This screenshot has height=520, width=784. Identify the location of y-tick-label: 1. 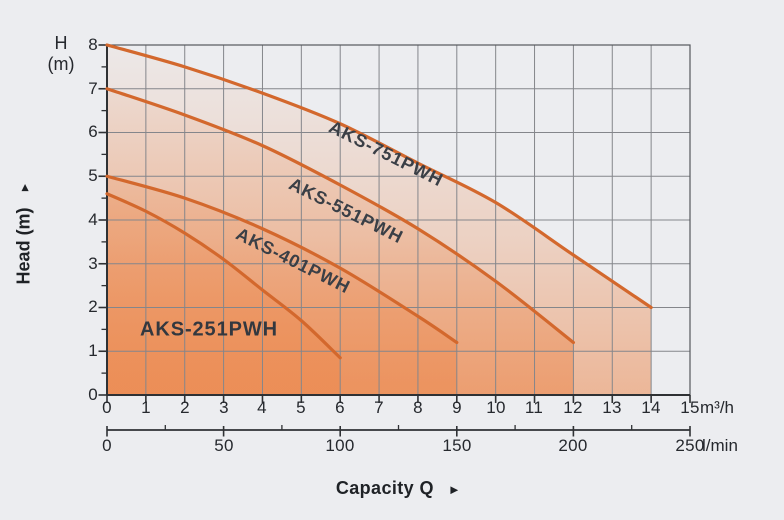
(93, 350).